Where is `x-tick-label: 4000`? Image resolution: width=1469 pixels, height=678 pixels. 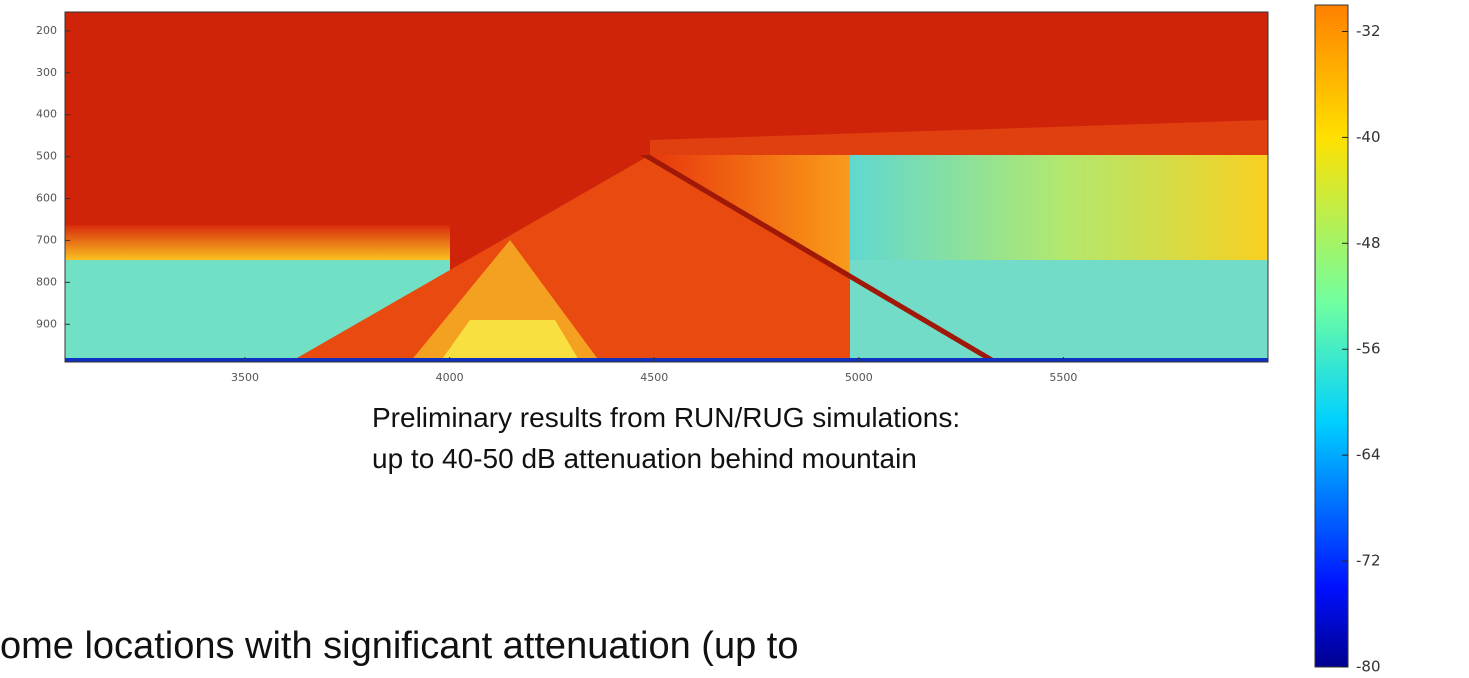 x-tick-label: 4000 is located at coordinates (450, 377).